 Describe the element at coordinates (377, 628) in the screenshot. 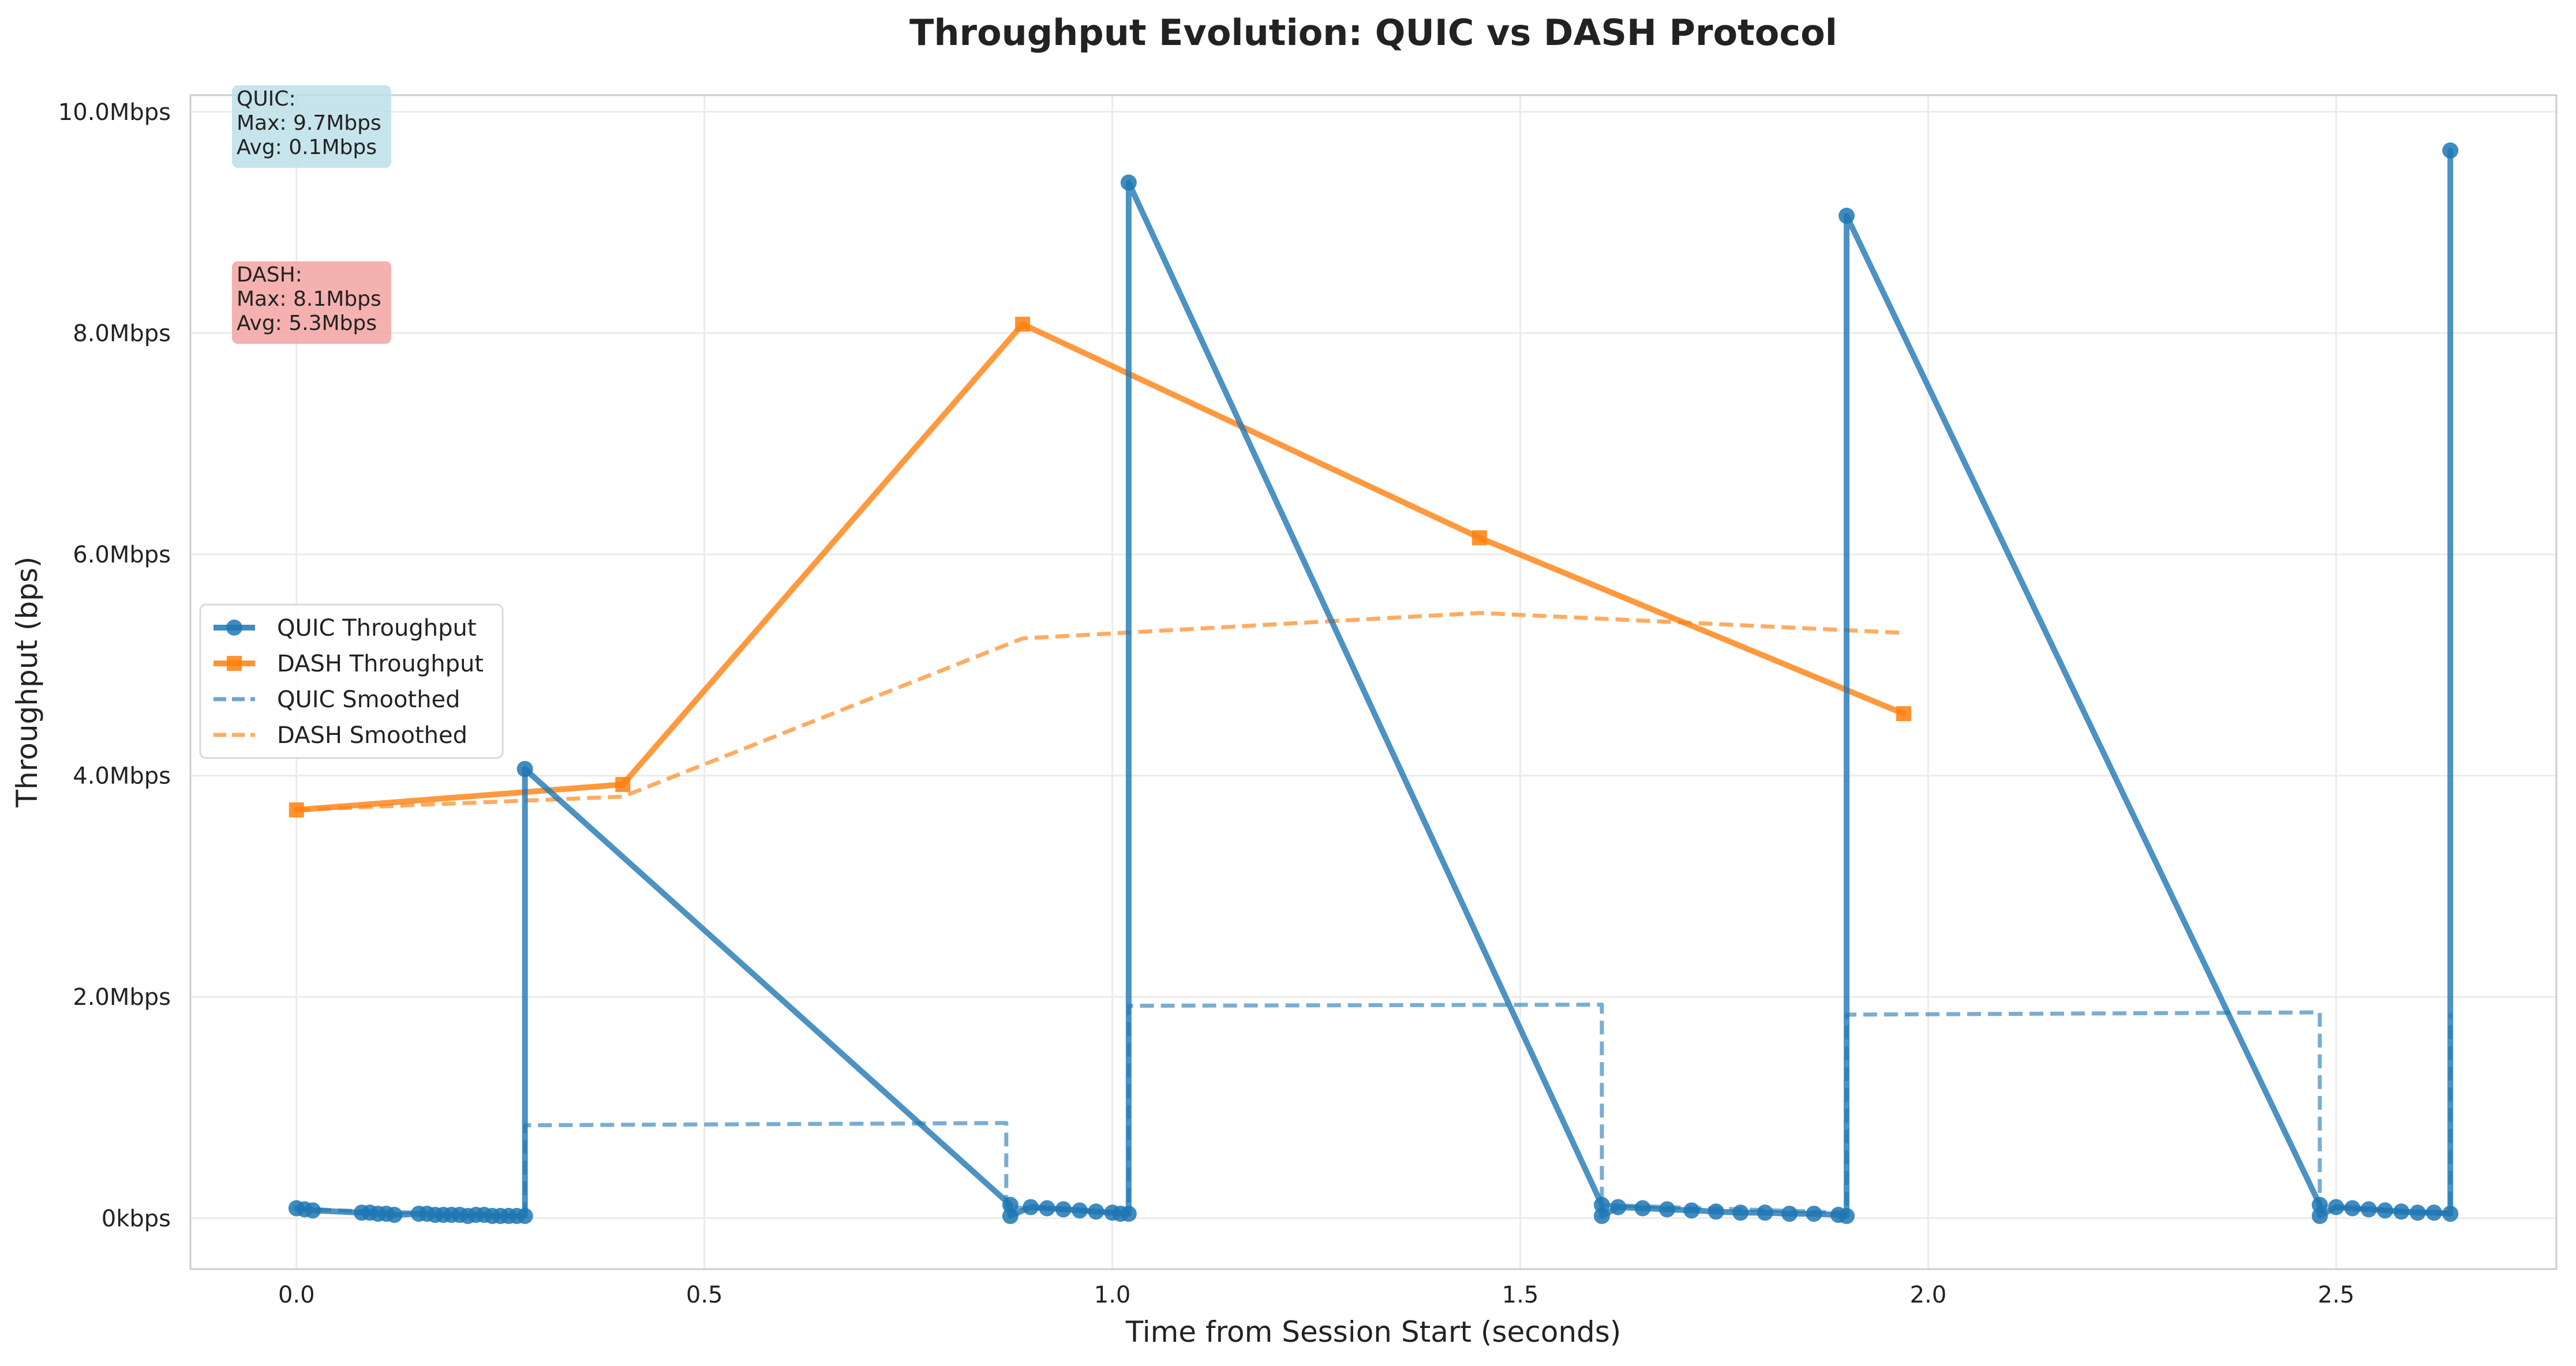

I see `legend-label: QUIC Throughput` at that location.